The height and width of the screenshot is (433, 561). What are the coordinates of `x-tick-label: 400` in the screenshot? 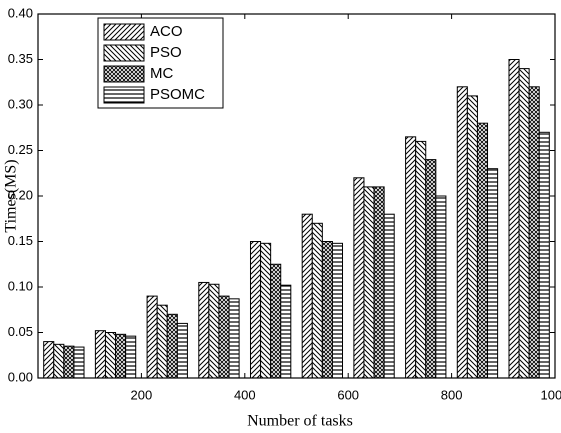 It's located at (245, 394).